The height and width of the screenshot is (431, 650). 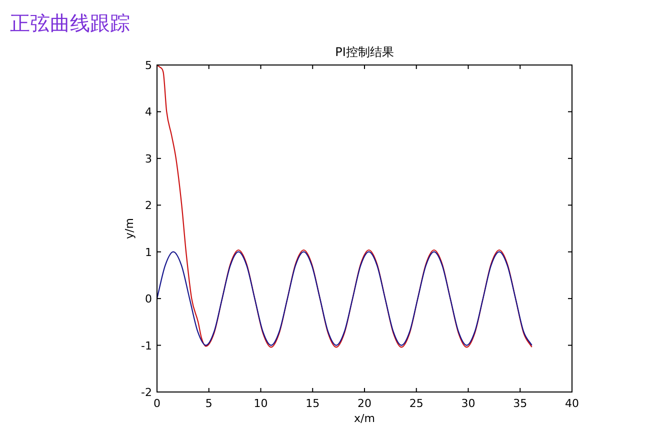 I want to click on x-axis-title: x/m, so click(x=364, y=418).